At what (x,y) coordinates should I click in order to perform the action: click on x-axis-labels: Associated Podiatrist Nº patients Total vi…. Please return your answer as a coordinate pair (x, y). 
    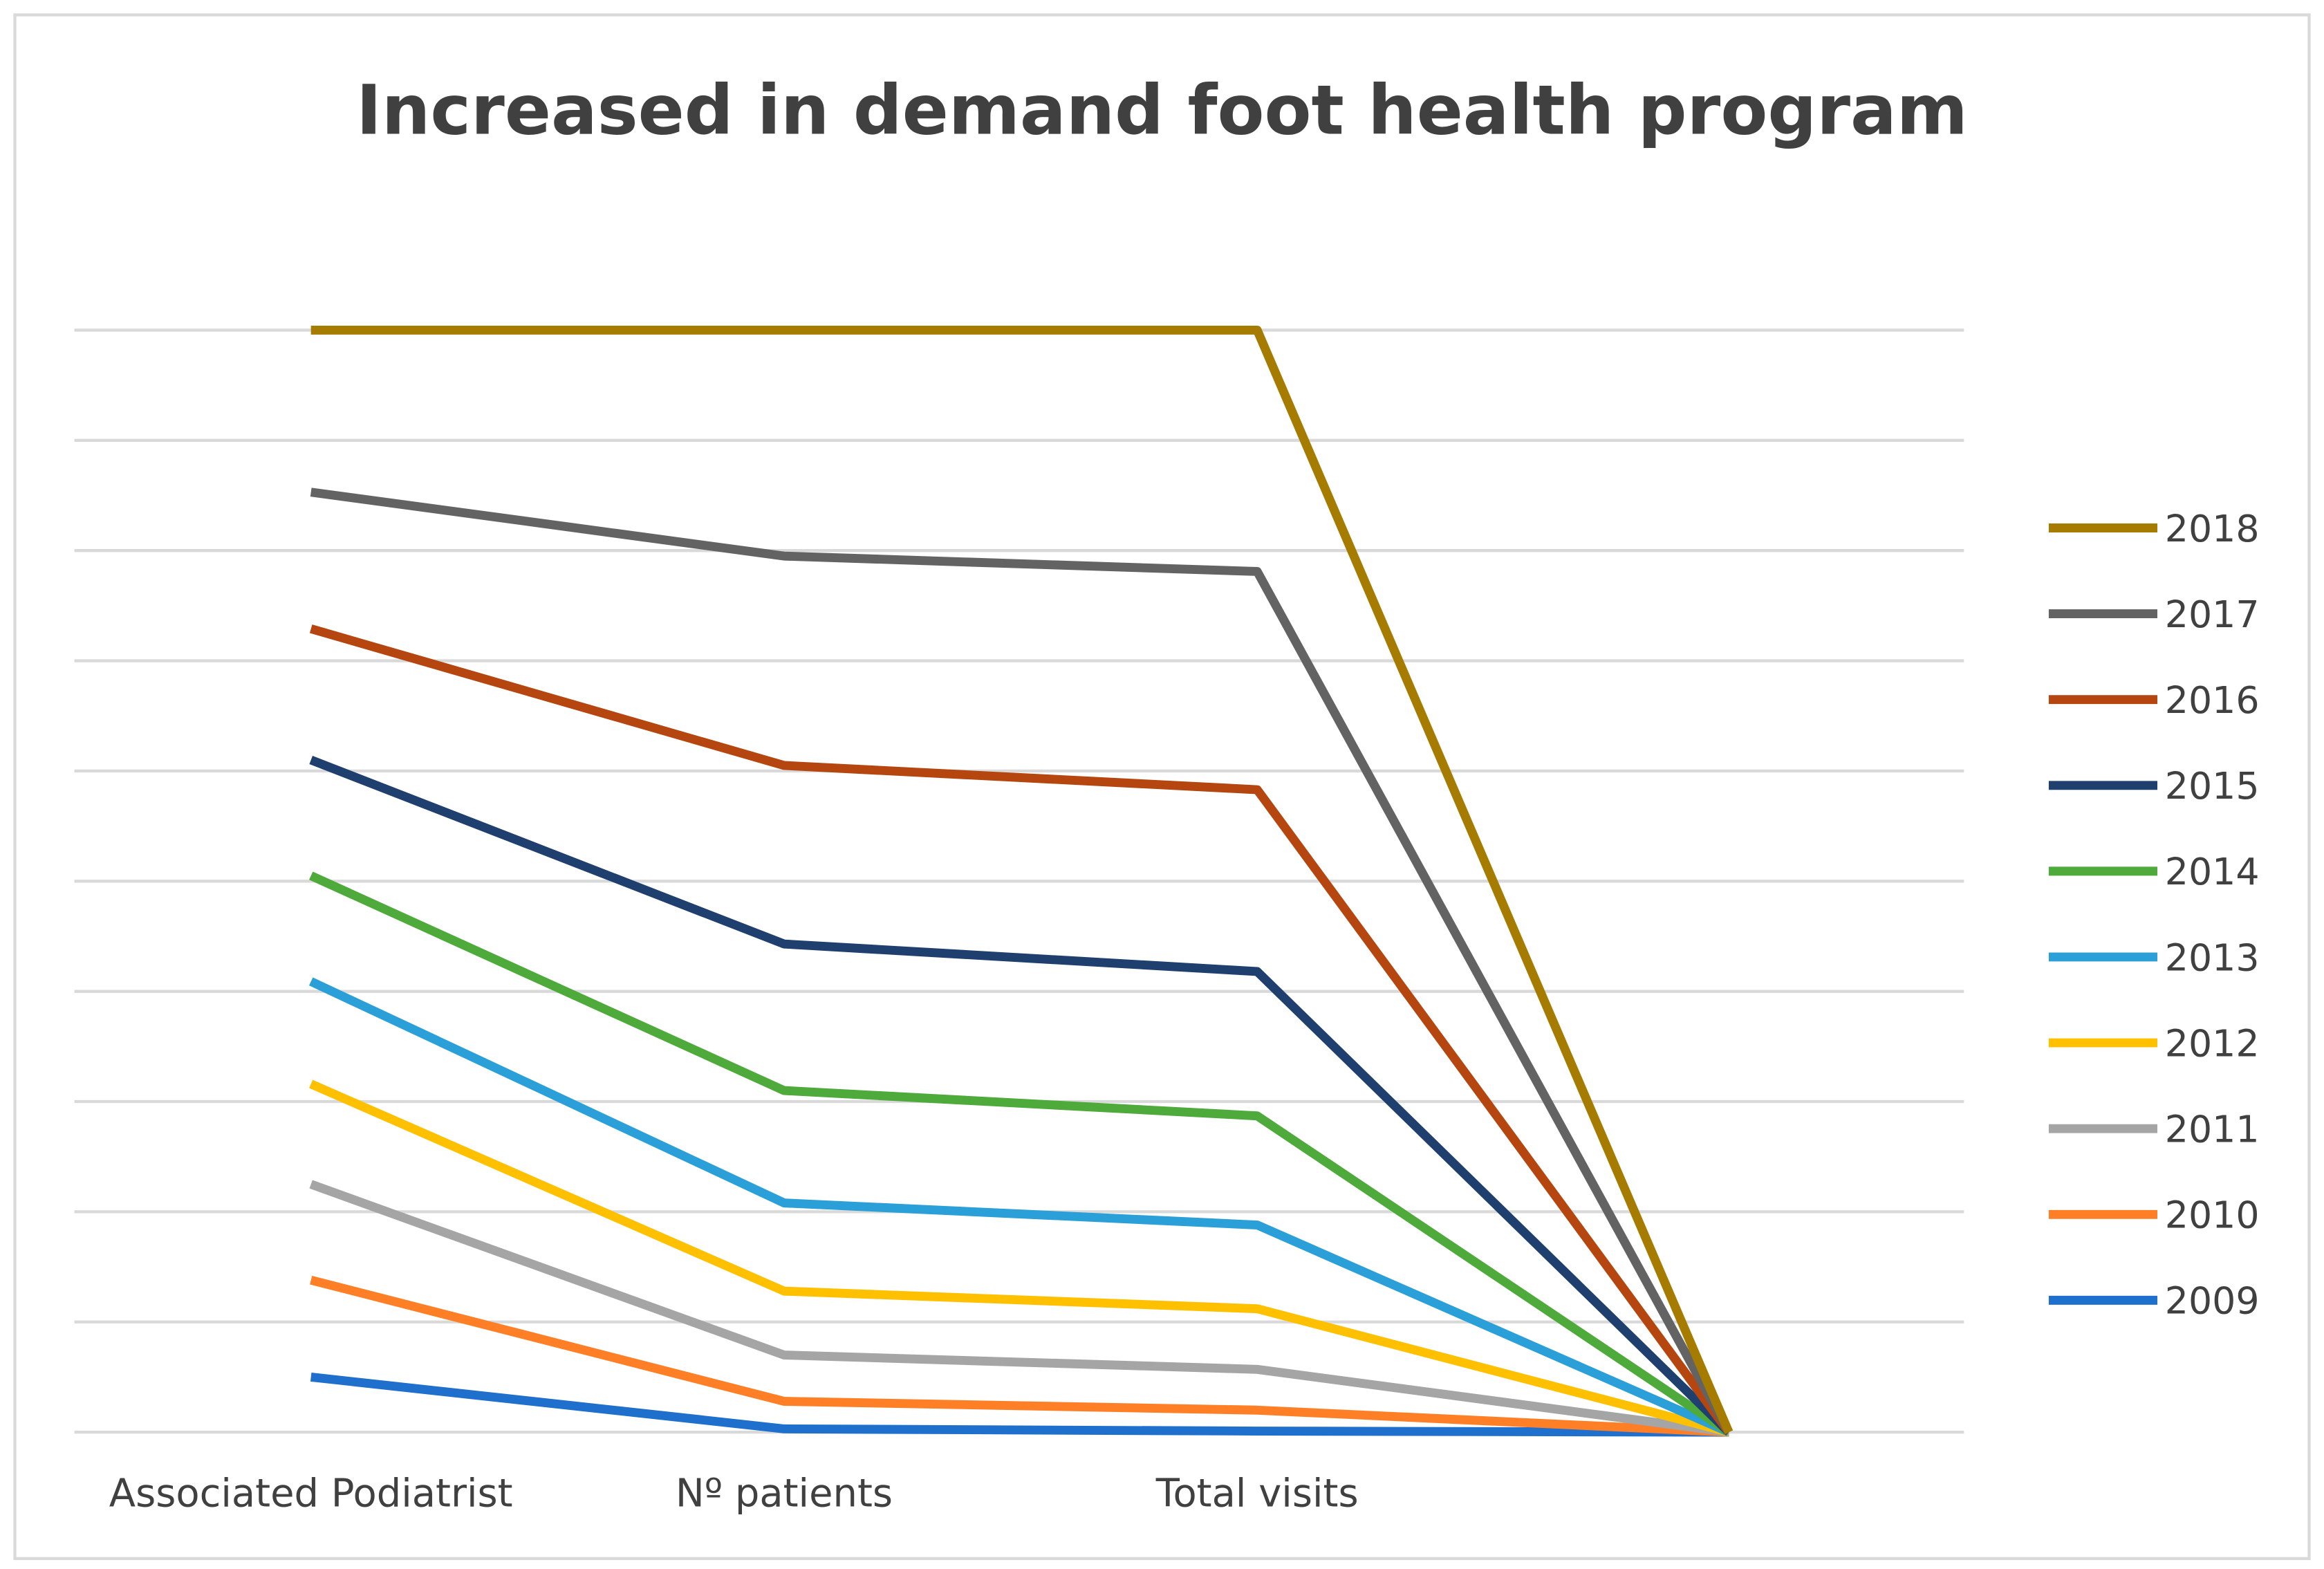
    Looking at the image, I should click on (734, 1493).